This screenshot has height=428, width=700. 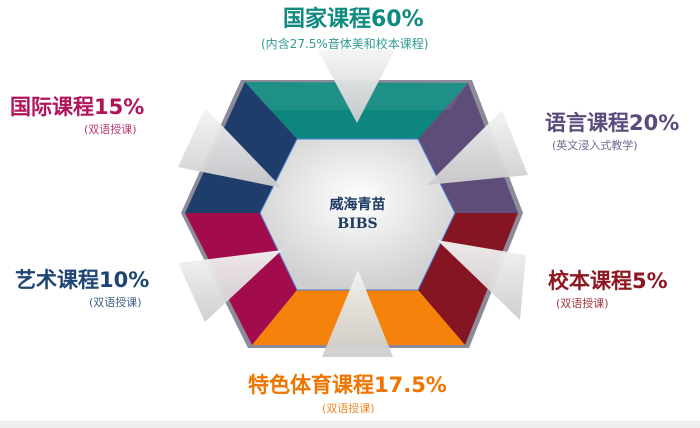 I want to click on center-hexagon, so click(x=357, y=214).